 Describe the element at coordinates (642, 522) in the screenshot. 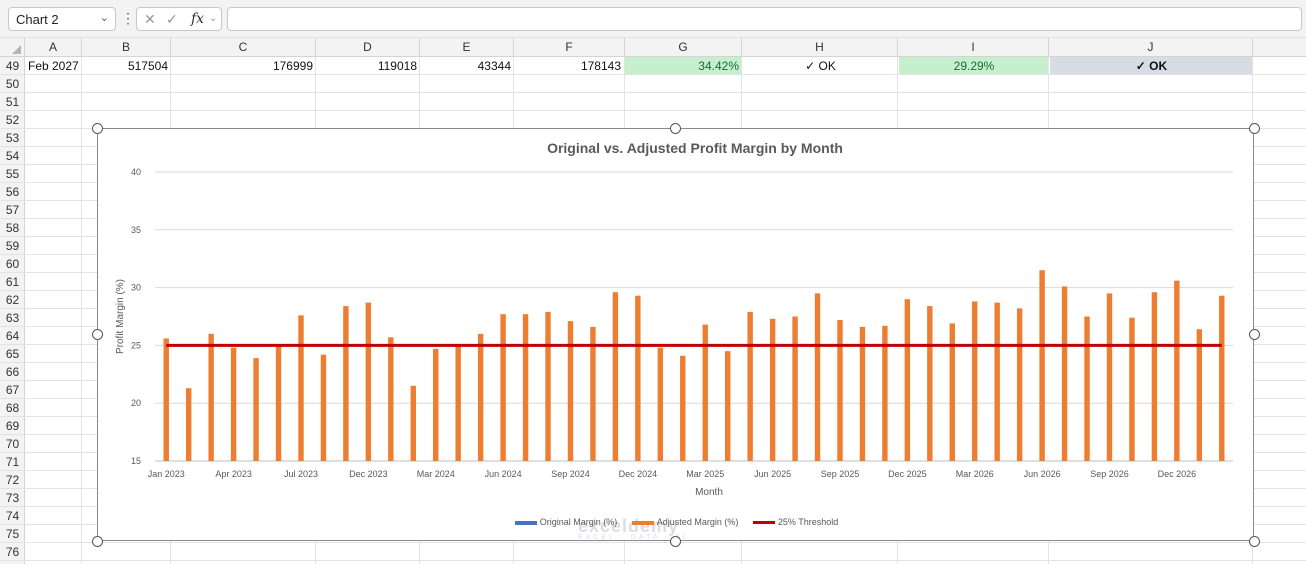

I see `legend-swatch-adjusted` at that location.